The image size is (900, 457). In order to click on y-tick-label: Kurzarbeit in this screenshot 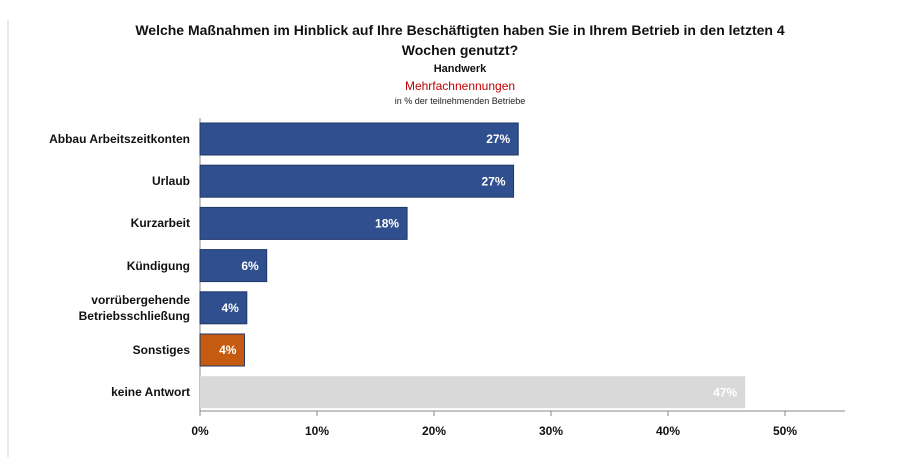, I will do `click(160, 223)`.